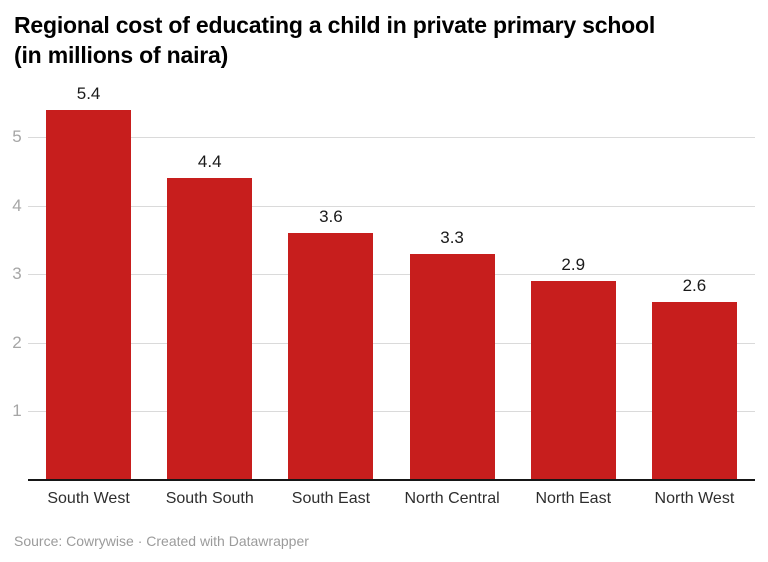 The height and width of the screenshot is (562, 768). I want to click on y-axis-tick-label: 4, so click(17, 205).